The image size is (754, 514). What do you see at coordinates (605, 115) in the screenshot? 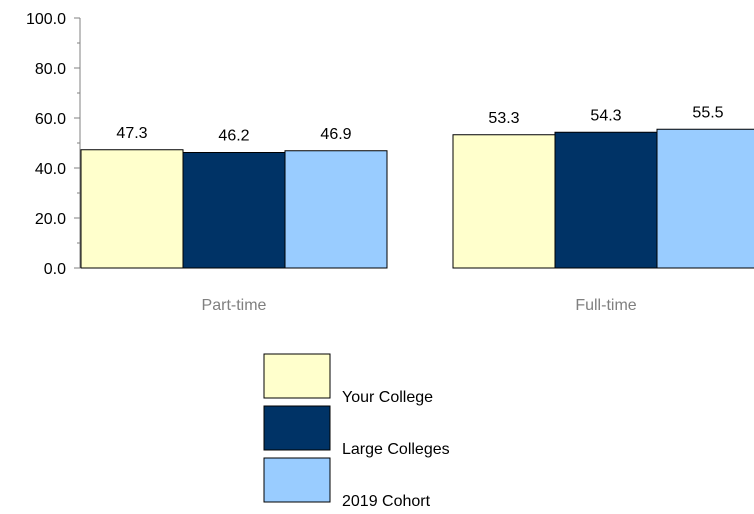
I see `data-label: 54.3` at bounding box center [605, 115].